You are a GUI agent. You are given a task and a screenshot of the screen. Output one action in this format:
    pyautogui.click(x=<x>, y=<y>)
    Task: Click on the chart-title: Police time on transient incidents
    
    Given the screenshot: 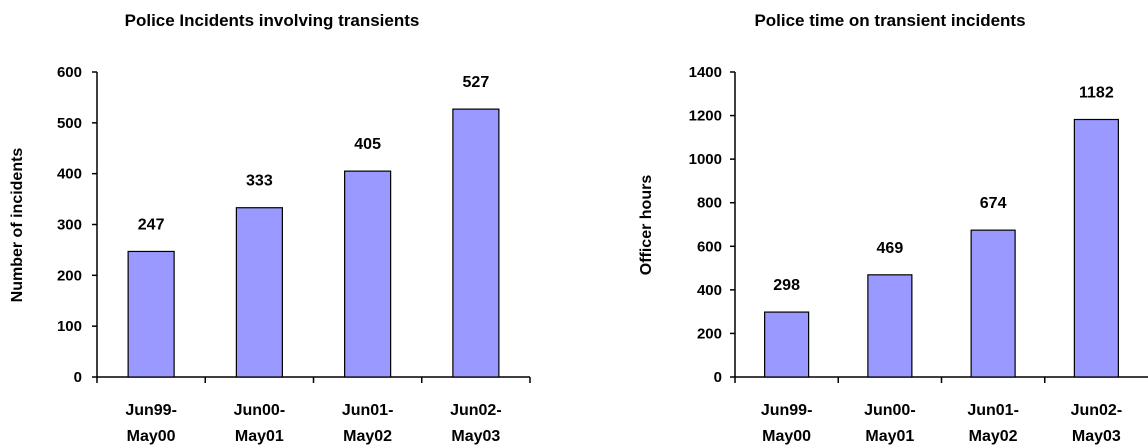 What is the action you would take?
    pyautogui.click(x=889, y=20)
    